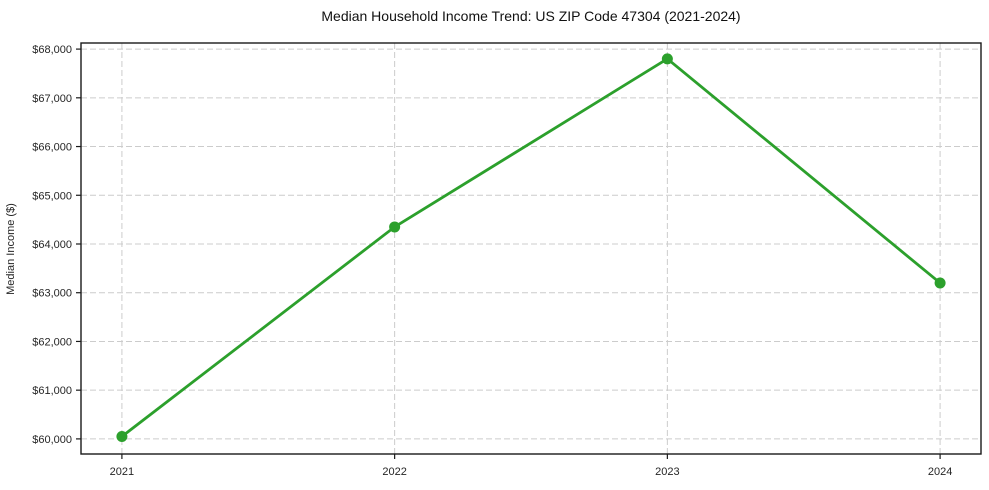 This screenshot has height=490, width=989. Describe the element at coordinates (52, 196) in the screenshot. I see `y-tick-label: $65,000` at that location.